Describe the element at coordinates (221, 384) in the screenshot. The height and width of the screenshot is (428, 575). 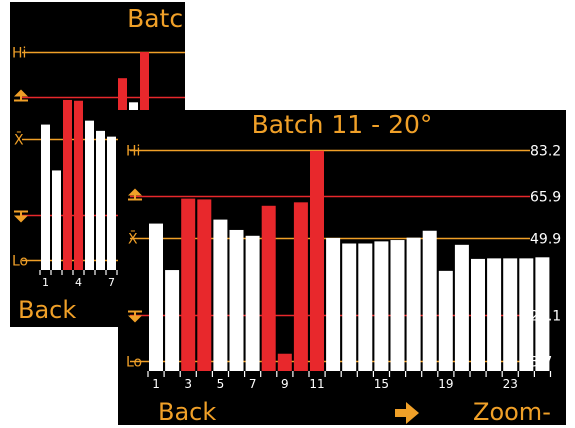
I see `x-tick-label: 5` at that location.